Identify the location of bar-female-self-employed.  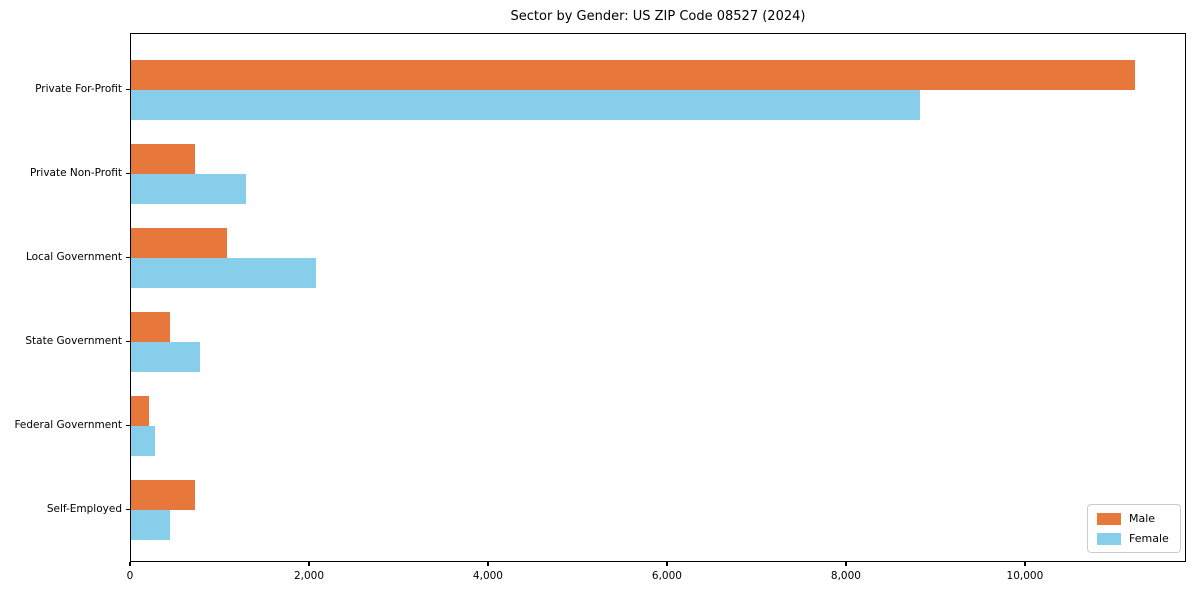
(150, 525).